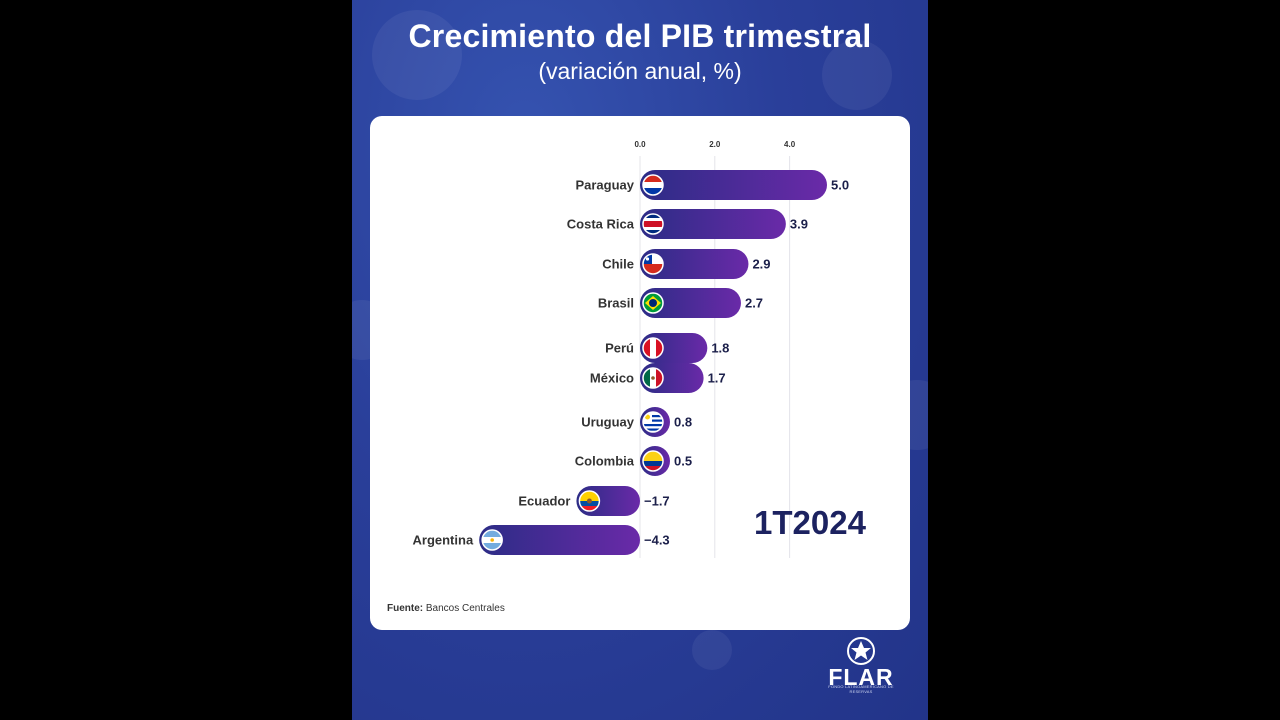  Describe the element at coordinates (608, 422) in the screenshot. I see `category-label: Uruguay` at that location.